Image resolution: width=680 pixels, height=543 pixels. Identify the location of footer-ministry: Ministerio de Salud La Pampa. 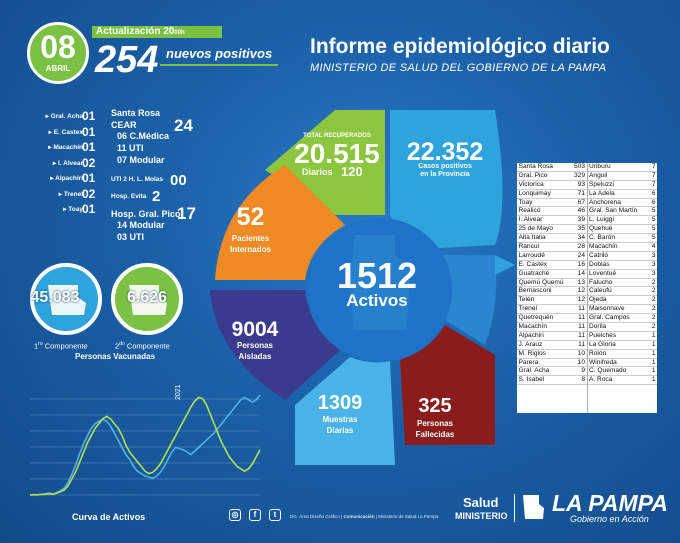
(408, 516).